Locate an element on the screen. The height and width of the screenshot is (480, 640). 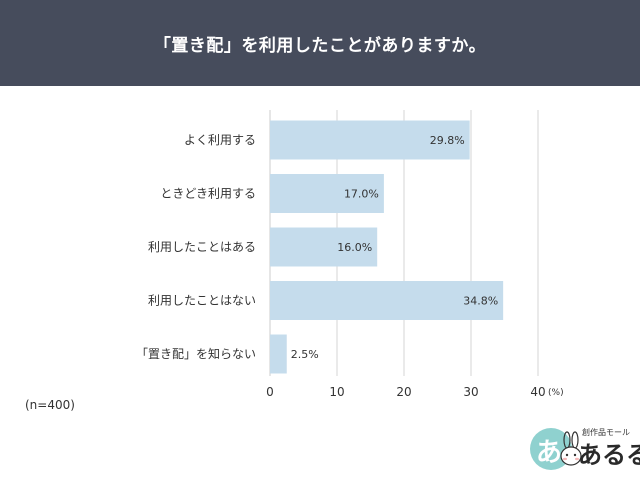
data-label: 2.5% is located at coordinates (305, 354).